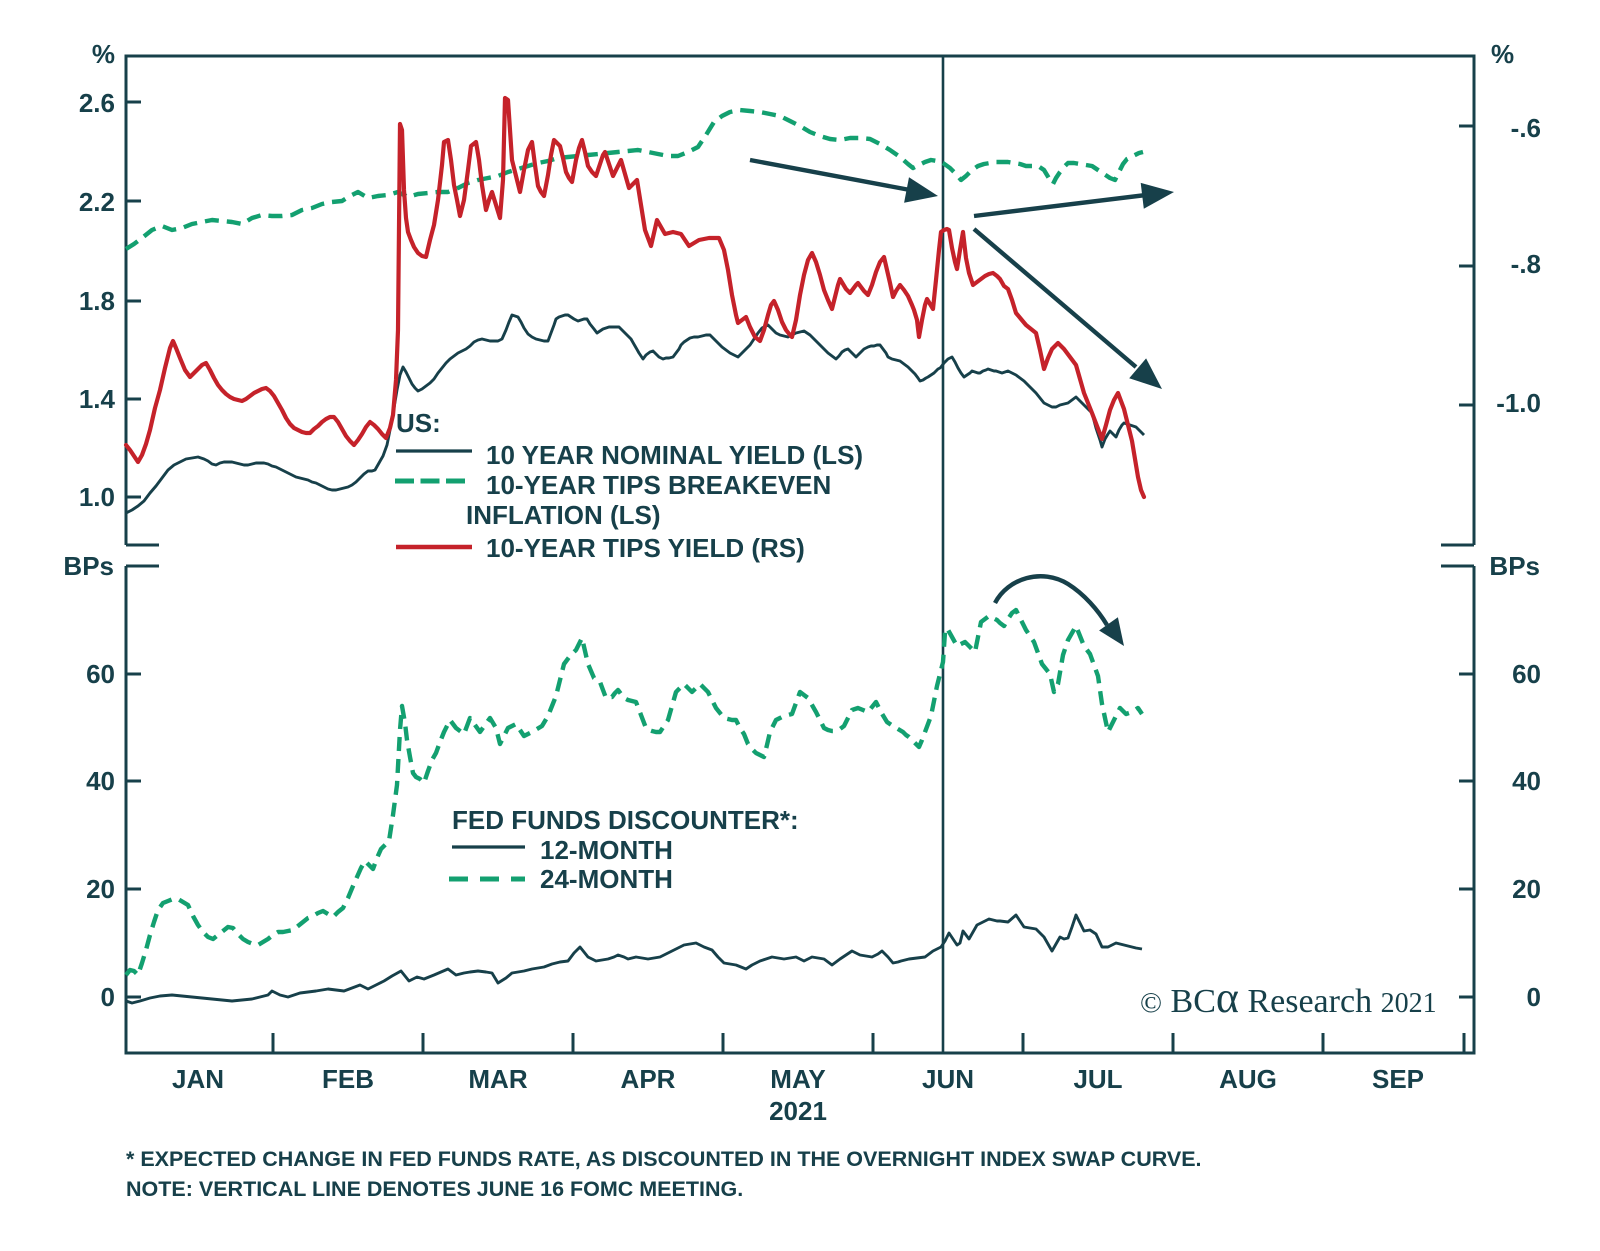  What do you see at coordinates (798, 1111) in the screenshot?
I see `svg-text: 2021` at bounding box center [798, 1111].